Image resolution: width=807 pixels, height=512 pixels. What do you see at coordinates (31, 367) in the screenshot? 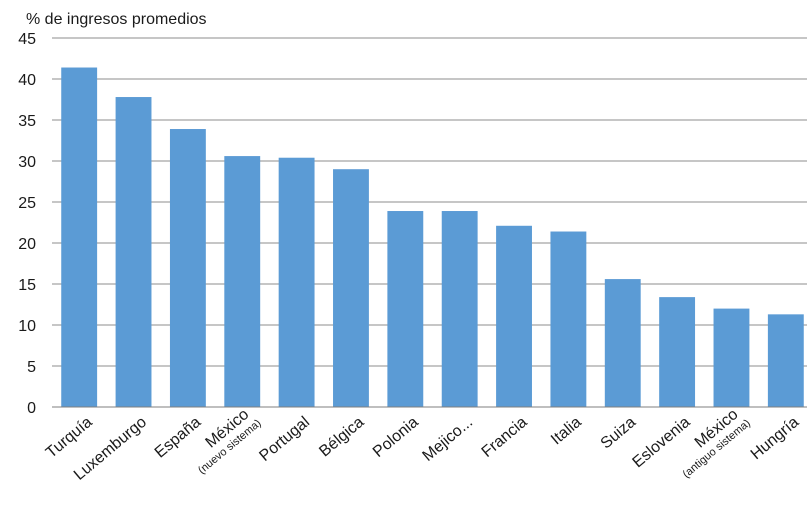
I see `y-tick-label: 5` at bounding box center [31, 367].